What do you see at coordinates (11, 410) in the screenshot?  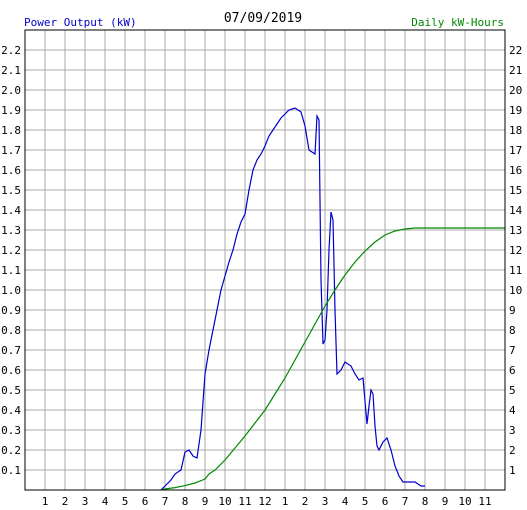 I see `left-tick-label: 0.4` at bounding box center [11, 410].